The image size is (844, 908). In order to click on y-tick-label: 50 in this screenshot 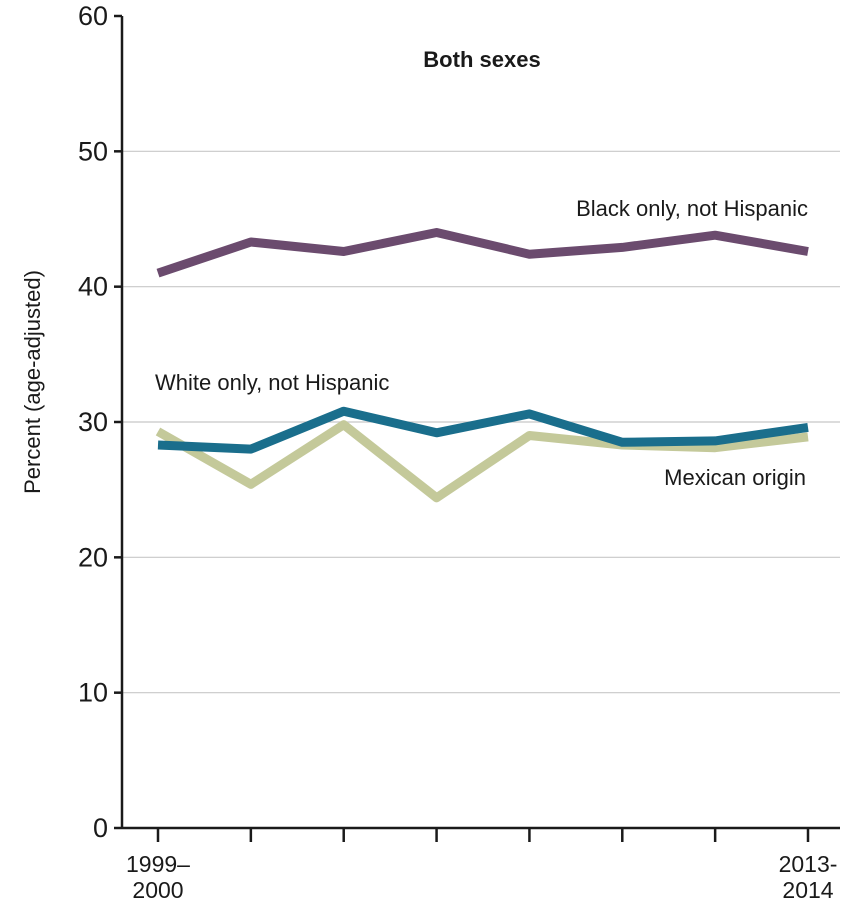, I will do `click(93, 151)`.